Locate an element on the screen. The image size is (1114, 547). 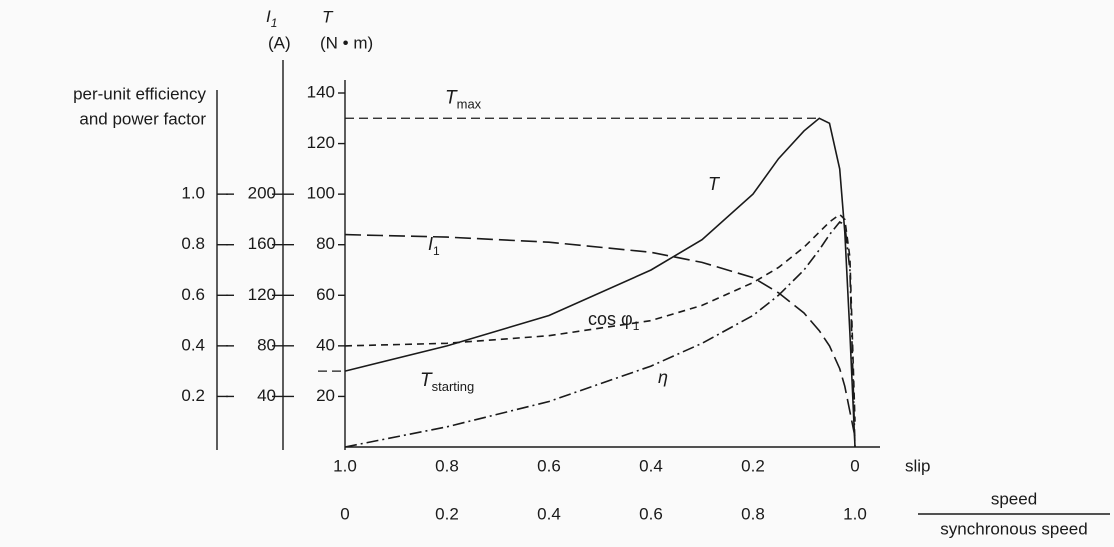
reference-label: Tstarting is located at coordinates (447, 382).